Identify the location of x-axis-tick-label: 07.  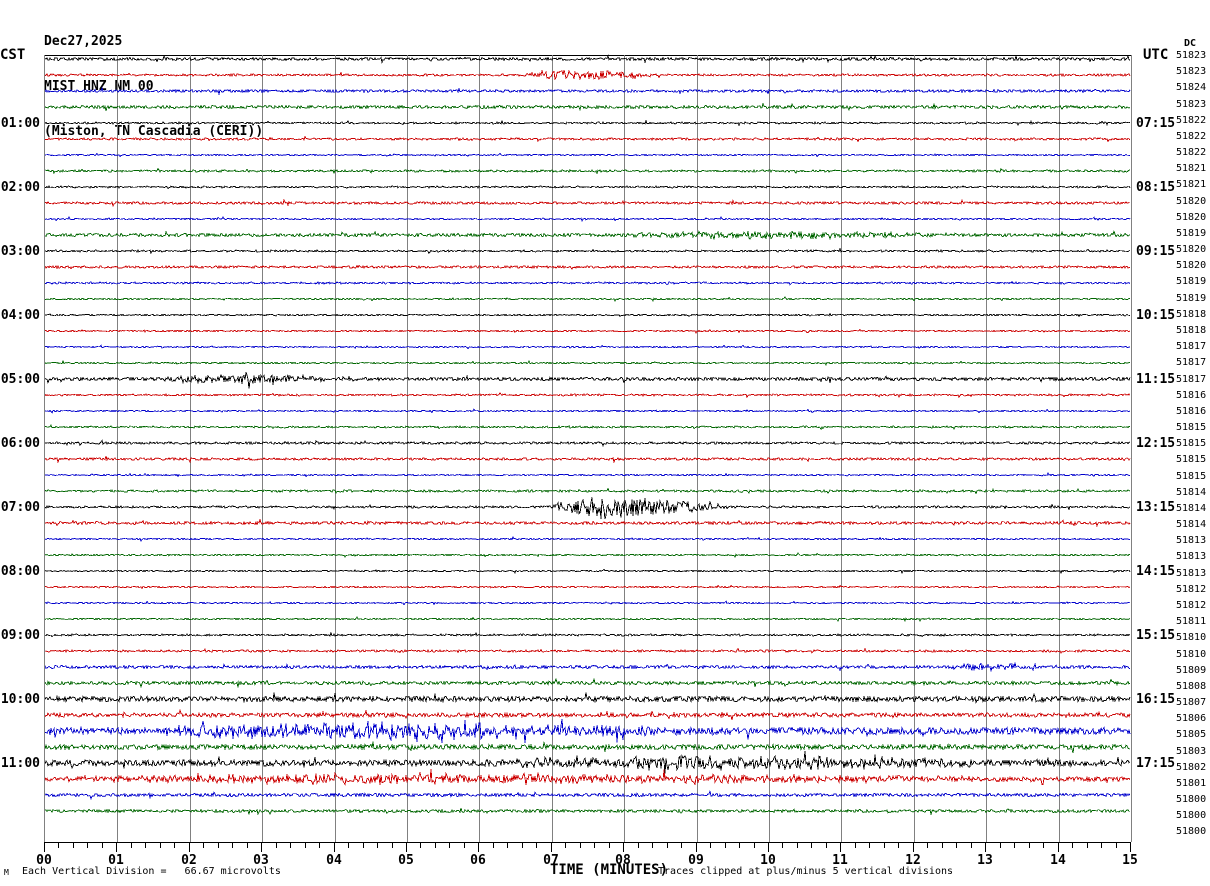
(551, 860).